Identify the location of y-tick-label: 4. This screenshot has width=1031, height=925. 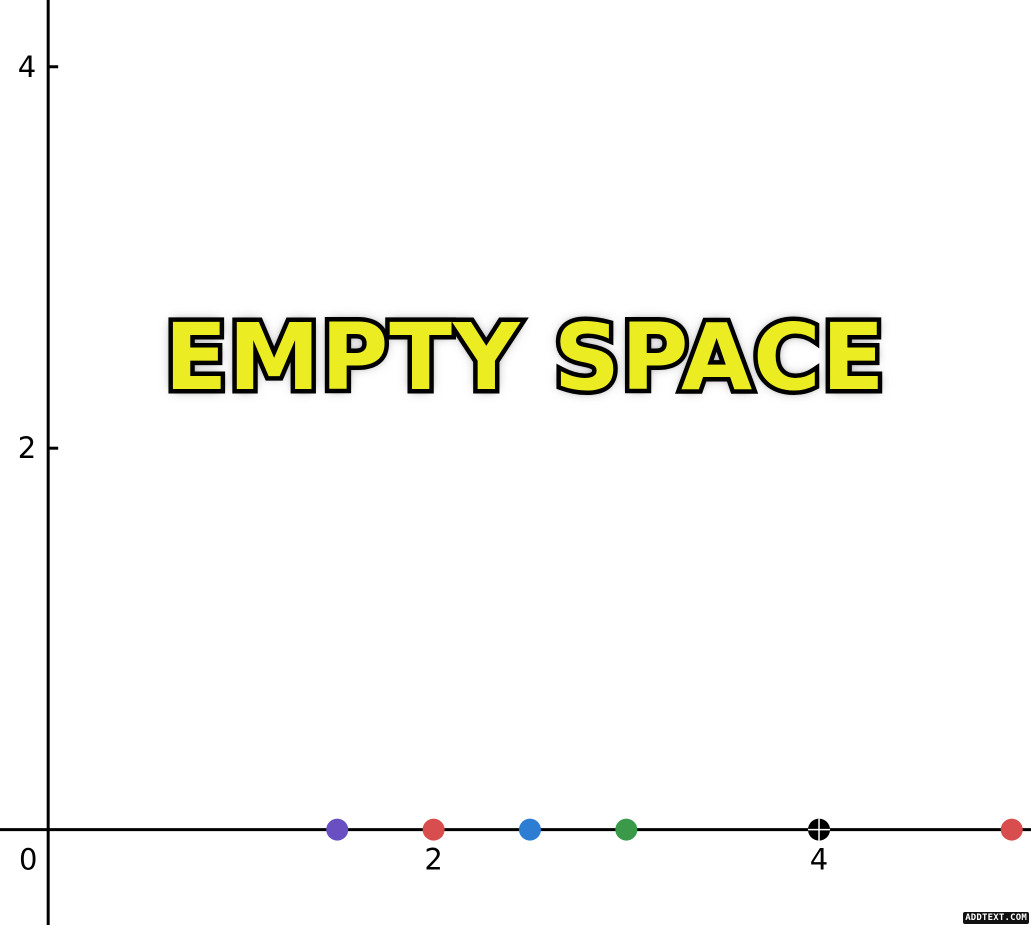
(27, 67).